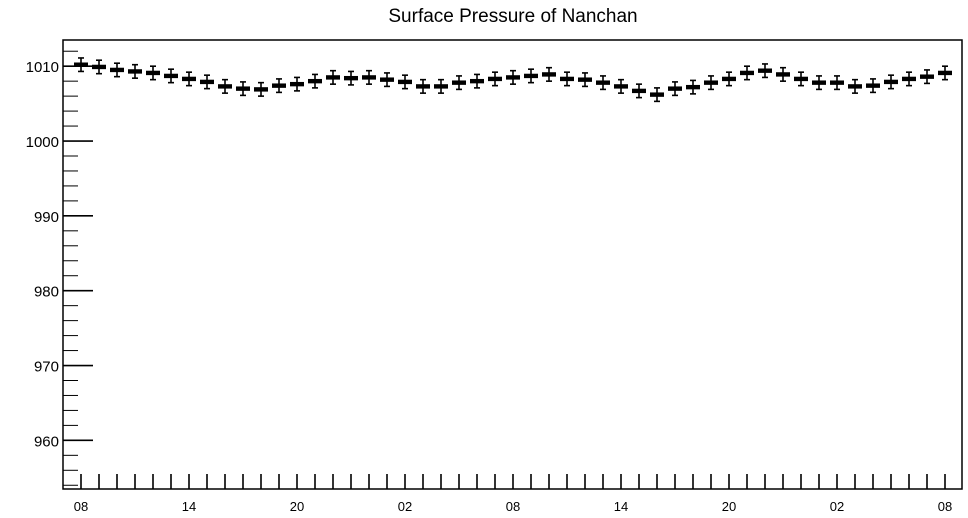  Describe the element at coordinates (46, 217) in the screenshot. I see `y-tick-label: 990` at that location.